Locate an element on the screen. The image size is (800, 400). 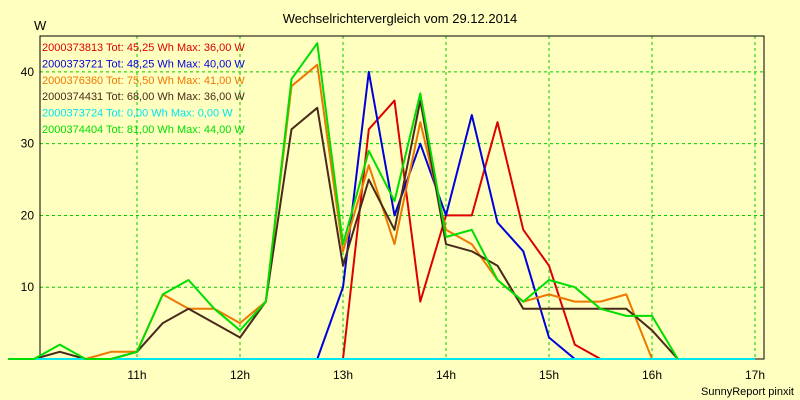
x-tick-label: 16h is located at coordinates (652, 375).